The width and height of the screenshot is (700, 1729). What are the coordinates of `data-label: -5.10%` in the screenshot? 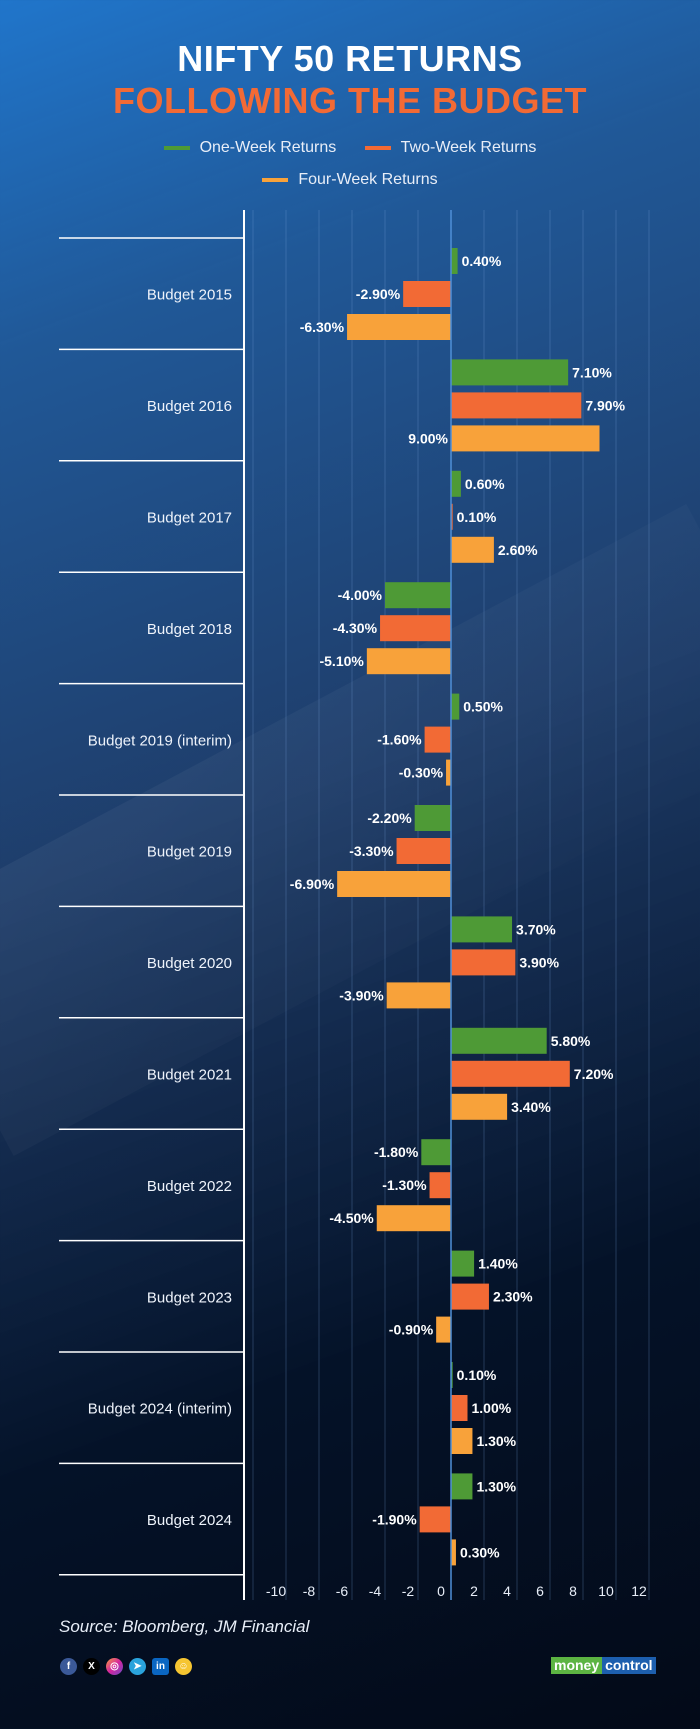 It's located at (341, 661).